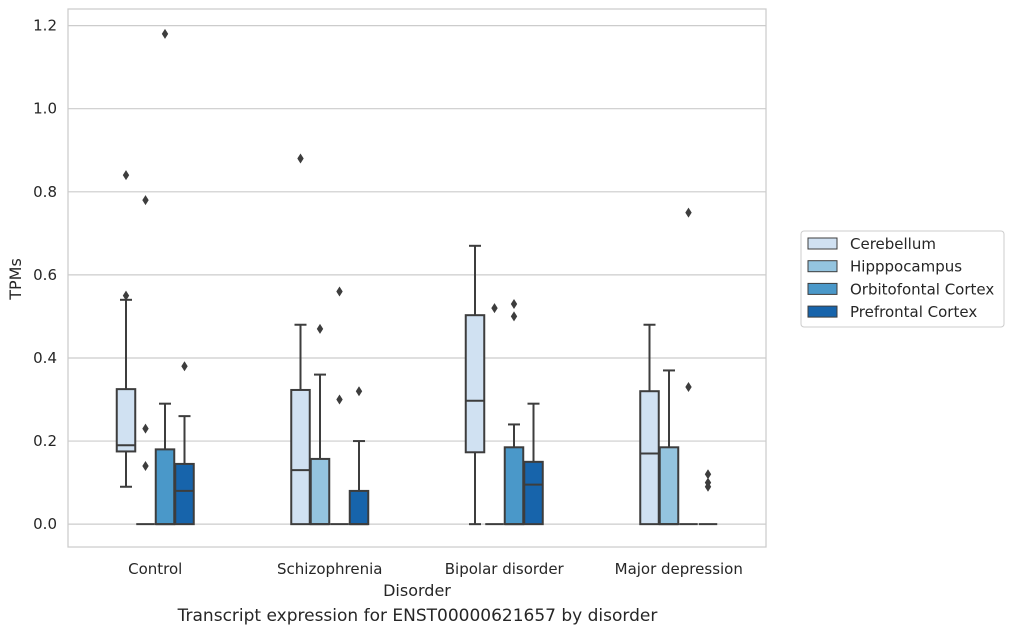  What do you see at coordinates (45, 109) in the screenshot?
I see `y-tick-label: 1.0` at bounding box center [45, 109].